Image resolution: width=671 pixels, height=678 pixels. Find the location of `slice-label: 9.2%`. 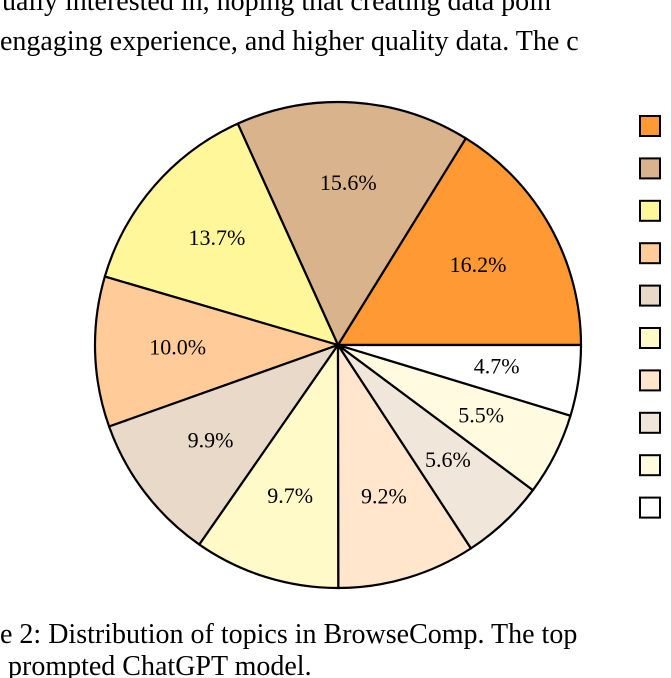

slice-label: 9.2% is located at coordinates (384, 496).